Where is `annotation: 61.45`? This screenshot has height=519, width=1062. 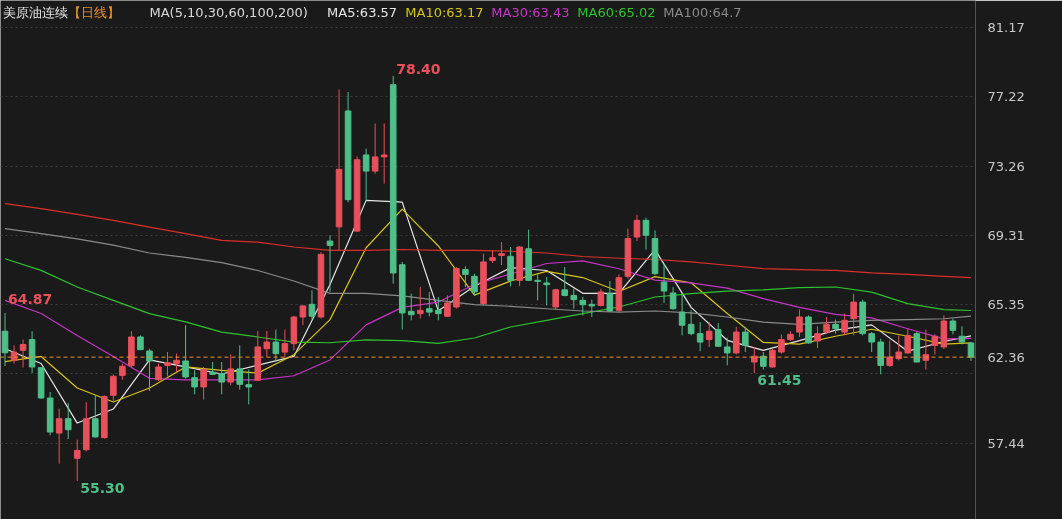
annotation: 61.45 is located at coordinates (779, 380).